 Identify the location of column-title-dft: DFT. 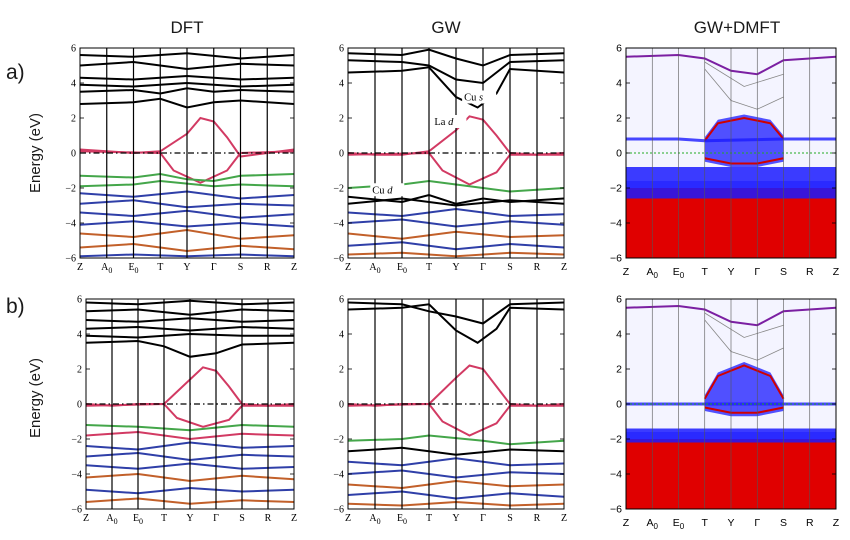
(186, 27).